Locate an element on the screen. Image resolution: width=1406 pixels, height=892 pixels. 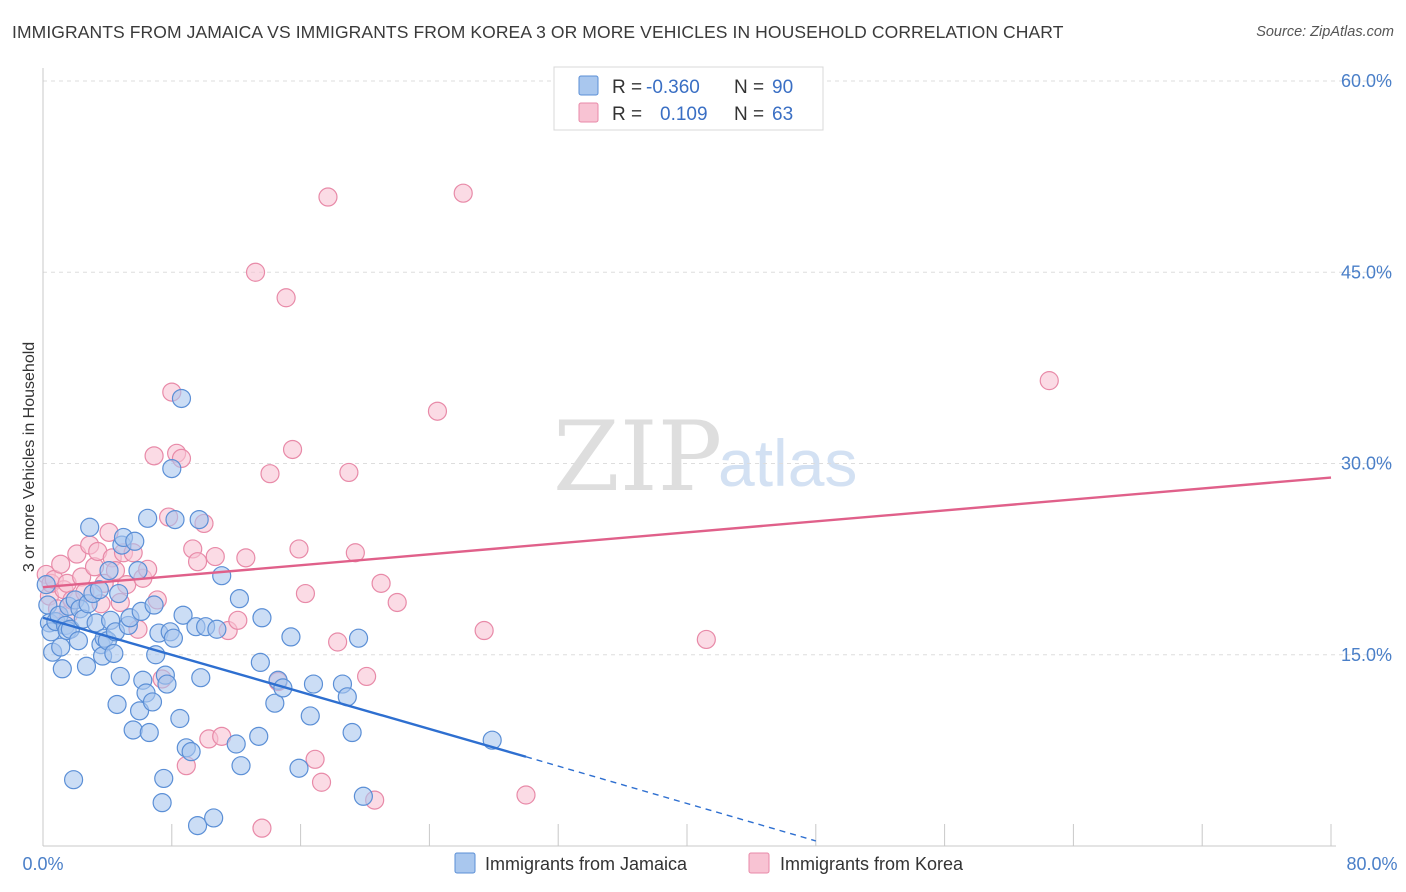
bottom-legend-swatch-korea is located at coordinates (759, 863).